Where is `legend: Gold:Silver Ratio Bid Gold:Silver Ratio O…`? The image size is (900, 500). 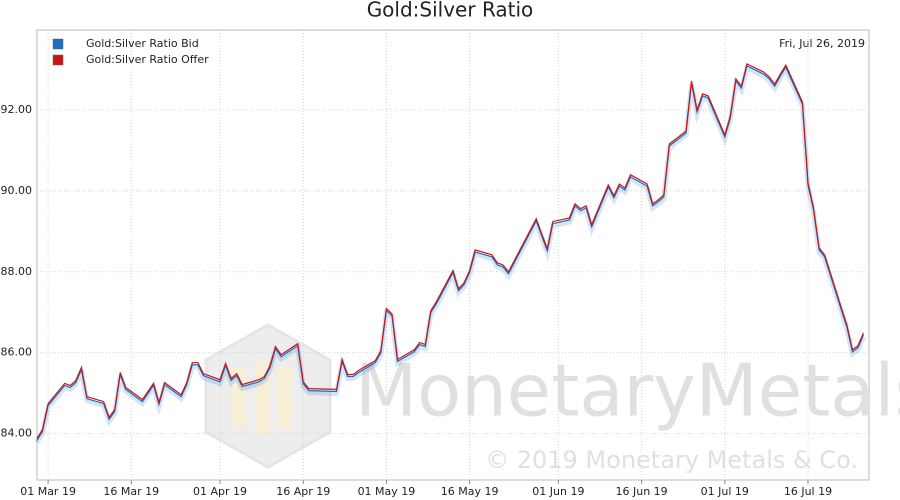
legend: Gold:Silver Ratio Bid Gold:Silver Ratio O… is located at coordinates (130, 51).